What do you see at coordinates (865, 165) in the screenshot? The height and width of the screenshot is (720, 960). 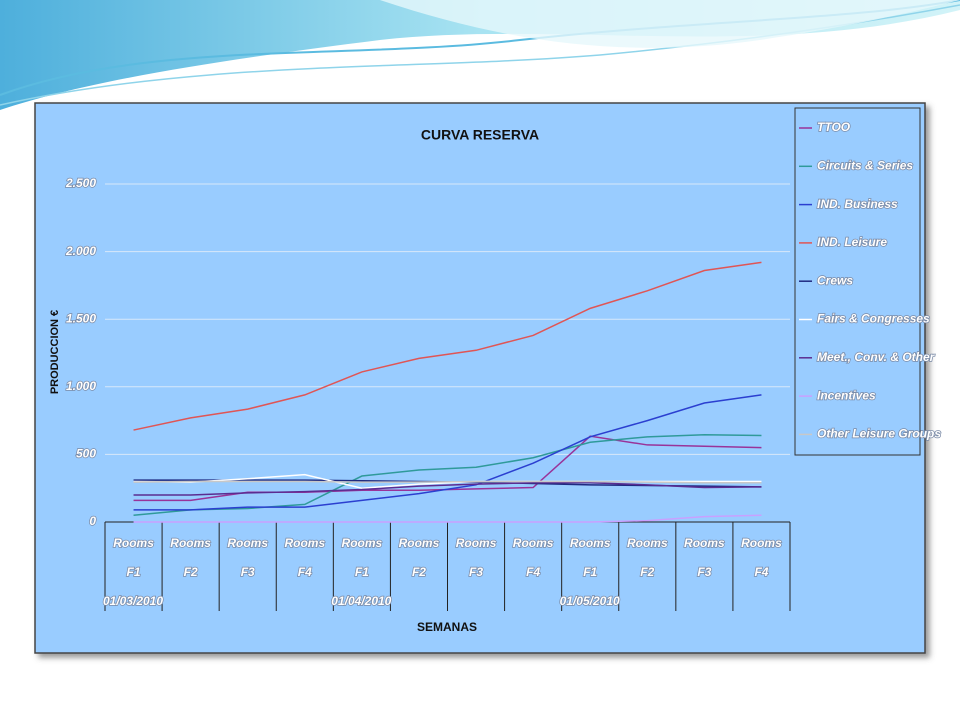 I see `legend-label: Circuits & Series` at bounding box center [865, 165].